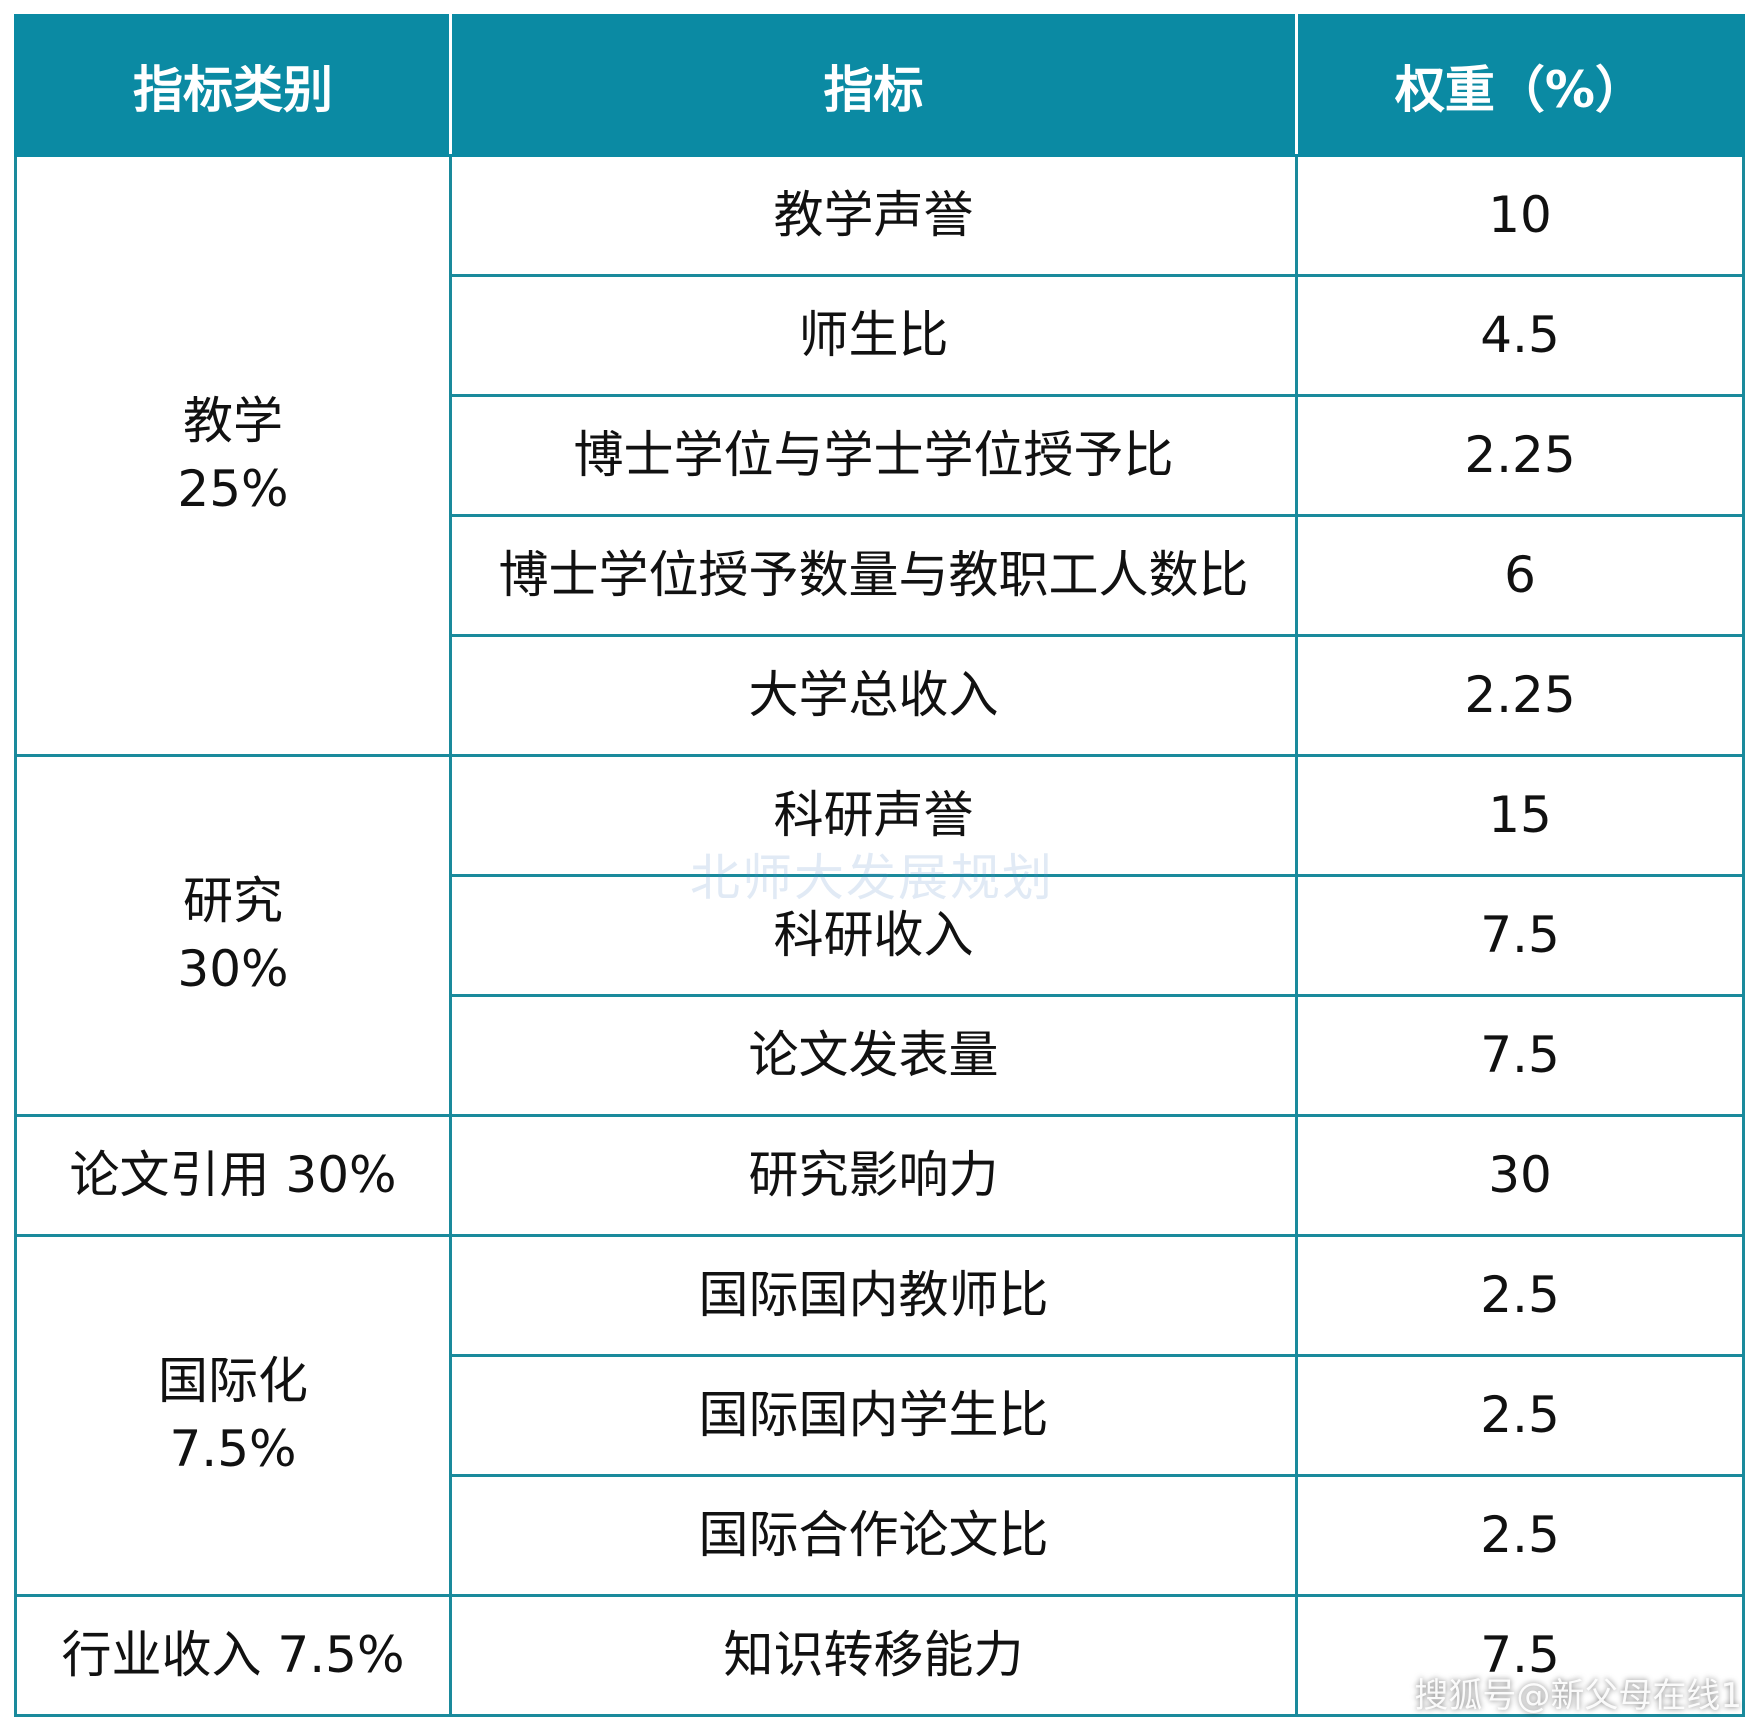 The width and height of the screenshot is (1756, 1732). I want to click on weight-cell: 30, so click(1520, 1175).